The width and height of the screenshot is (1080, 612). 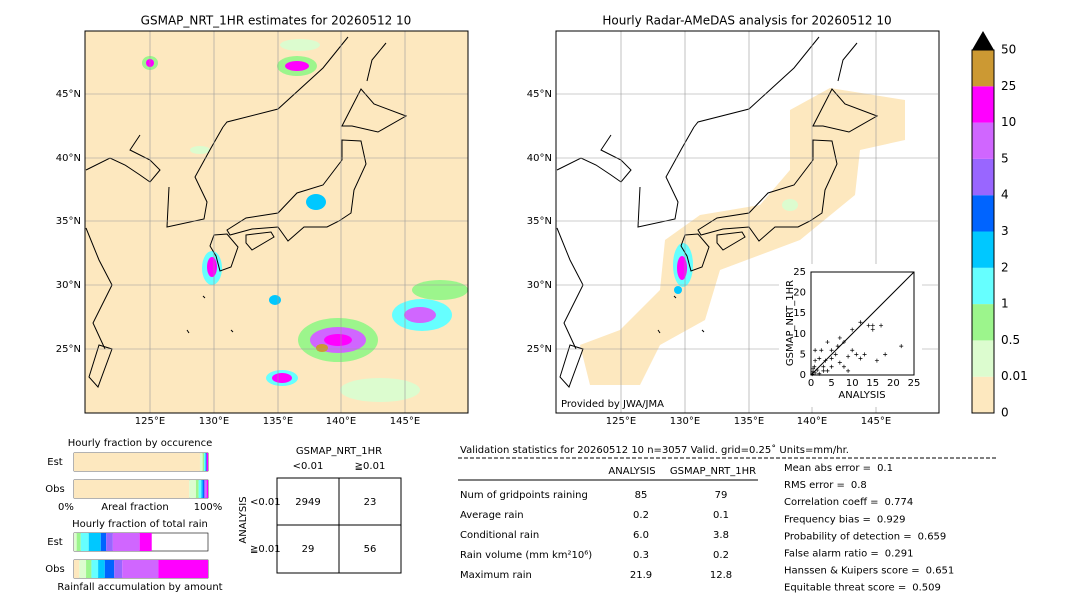 What do you see at coordinates (308, 466) in the screenshot?
I see `column-label: <0.01` at bounding box center [308, 466].